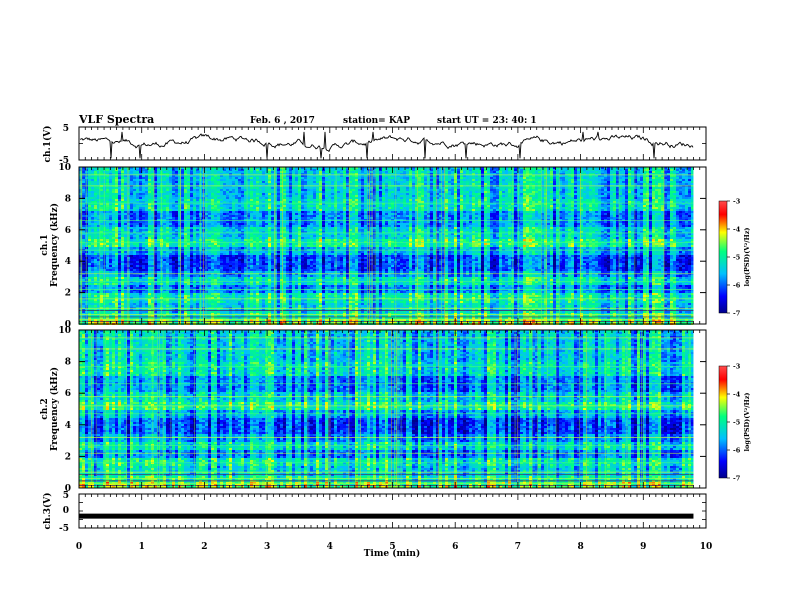 Image resolution: width=792 pixels, height=612 pixels. Describe the element at coordinates (737, 286) in the screenshot. I see `ch1-colorbar-tick-label: -6` at that location.